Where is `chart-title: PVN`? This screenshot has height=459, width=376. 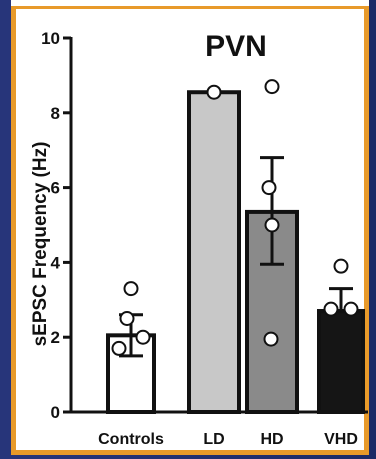 chart-title: PVN is located at coordinates (236, 46).